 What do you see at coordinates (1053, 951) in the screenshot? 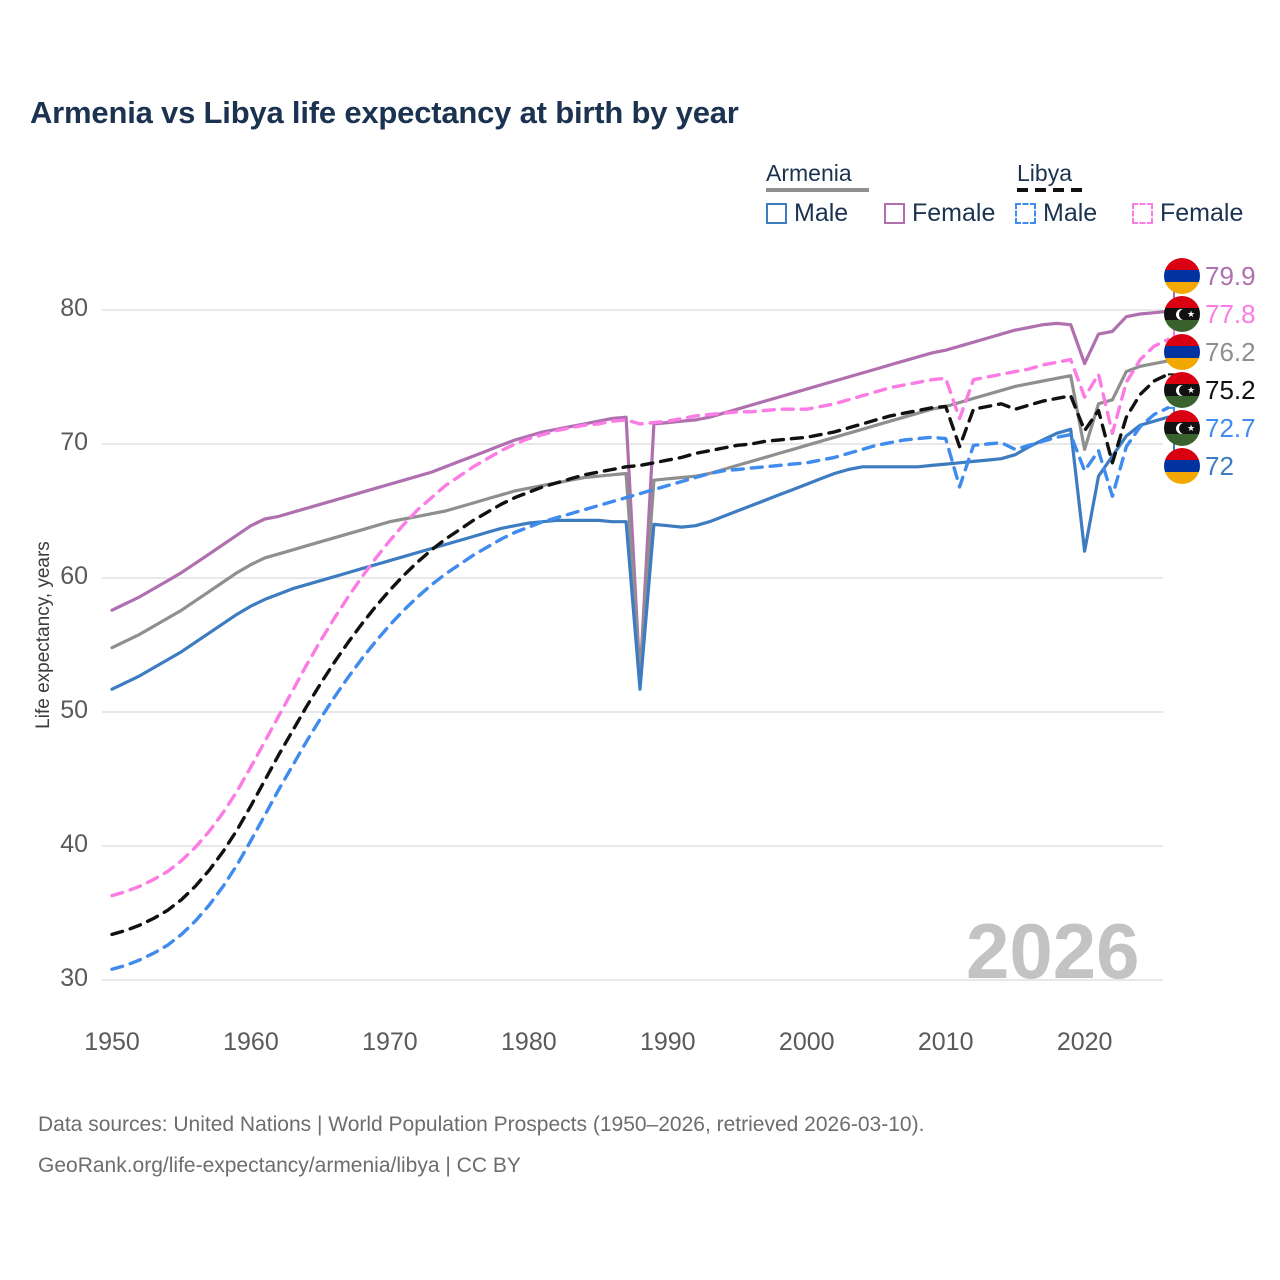
I see `year-watermark: 2026` at bounding box center [1053, 951].